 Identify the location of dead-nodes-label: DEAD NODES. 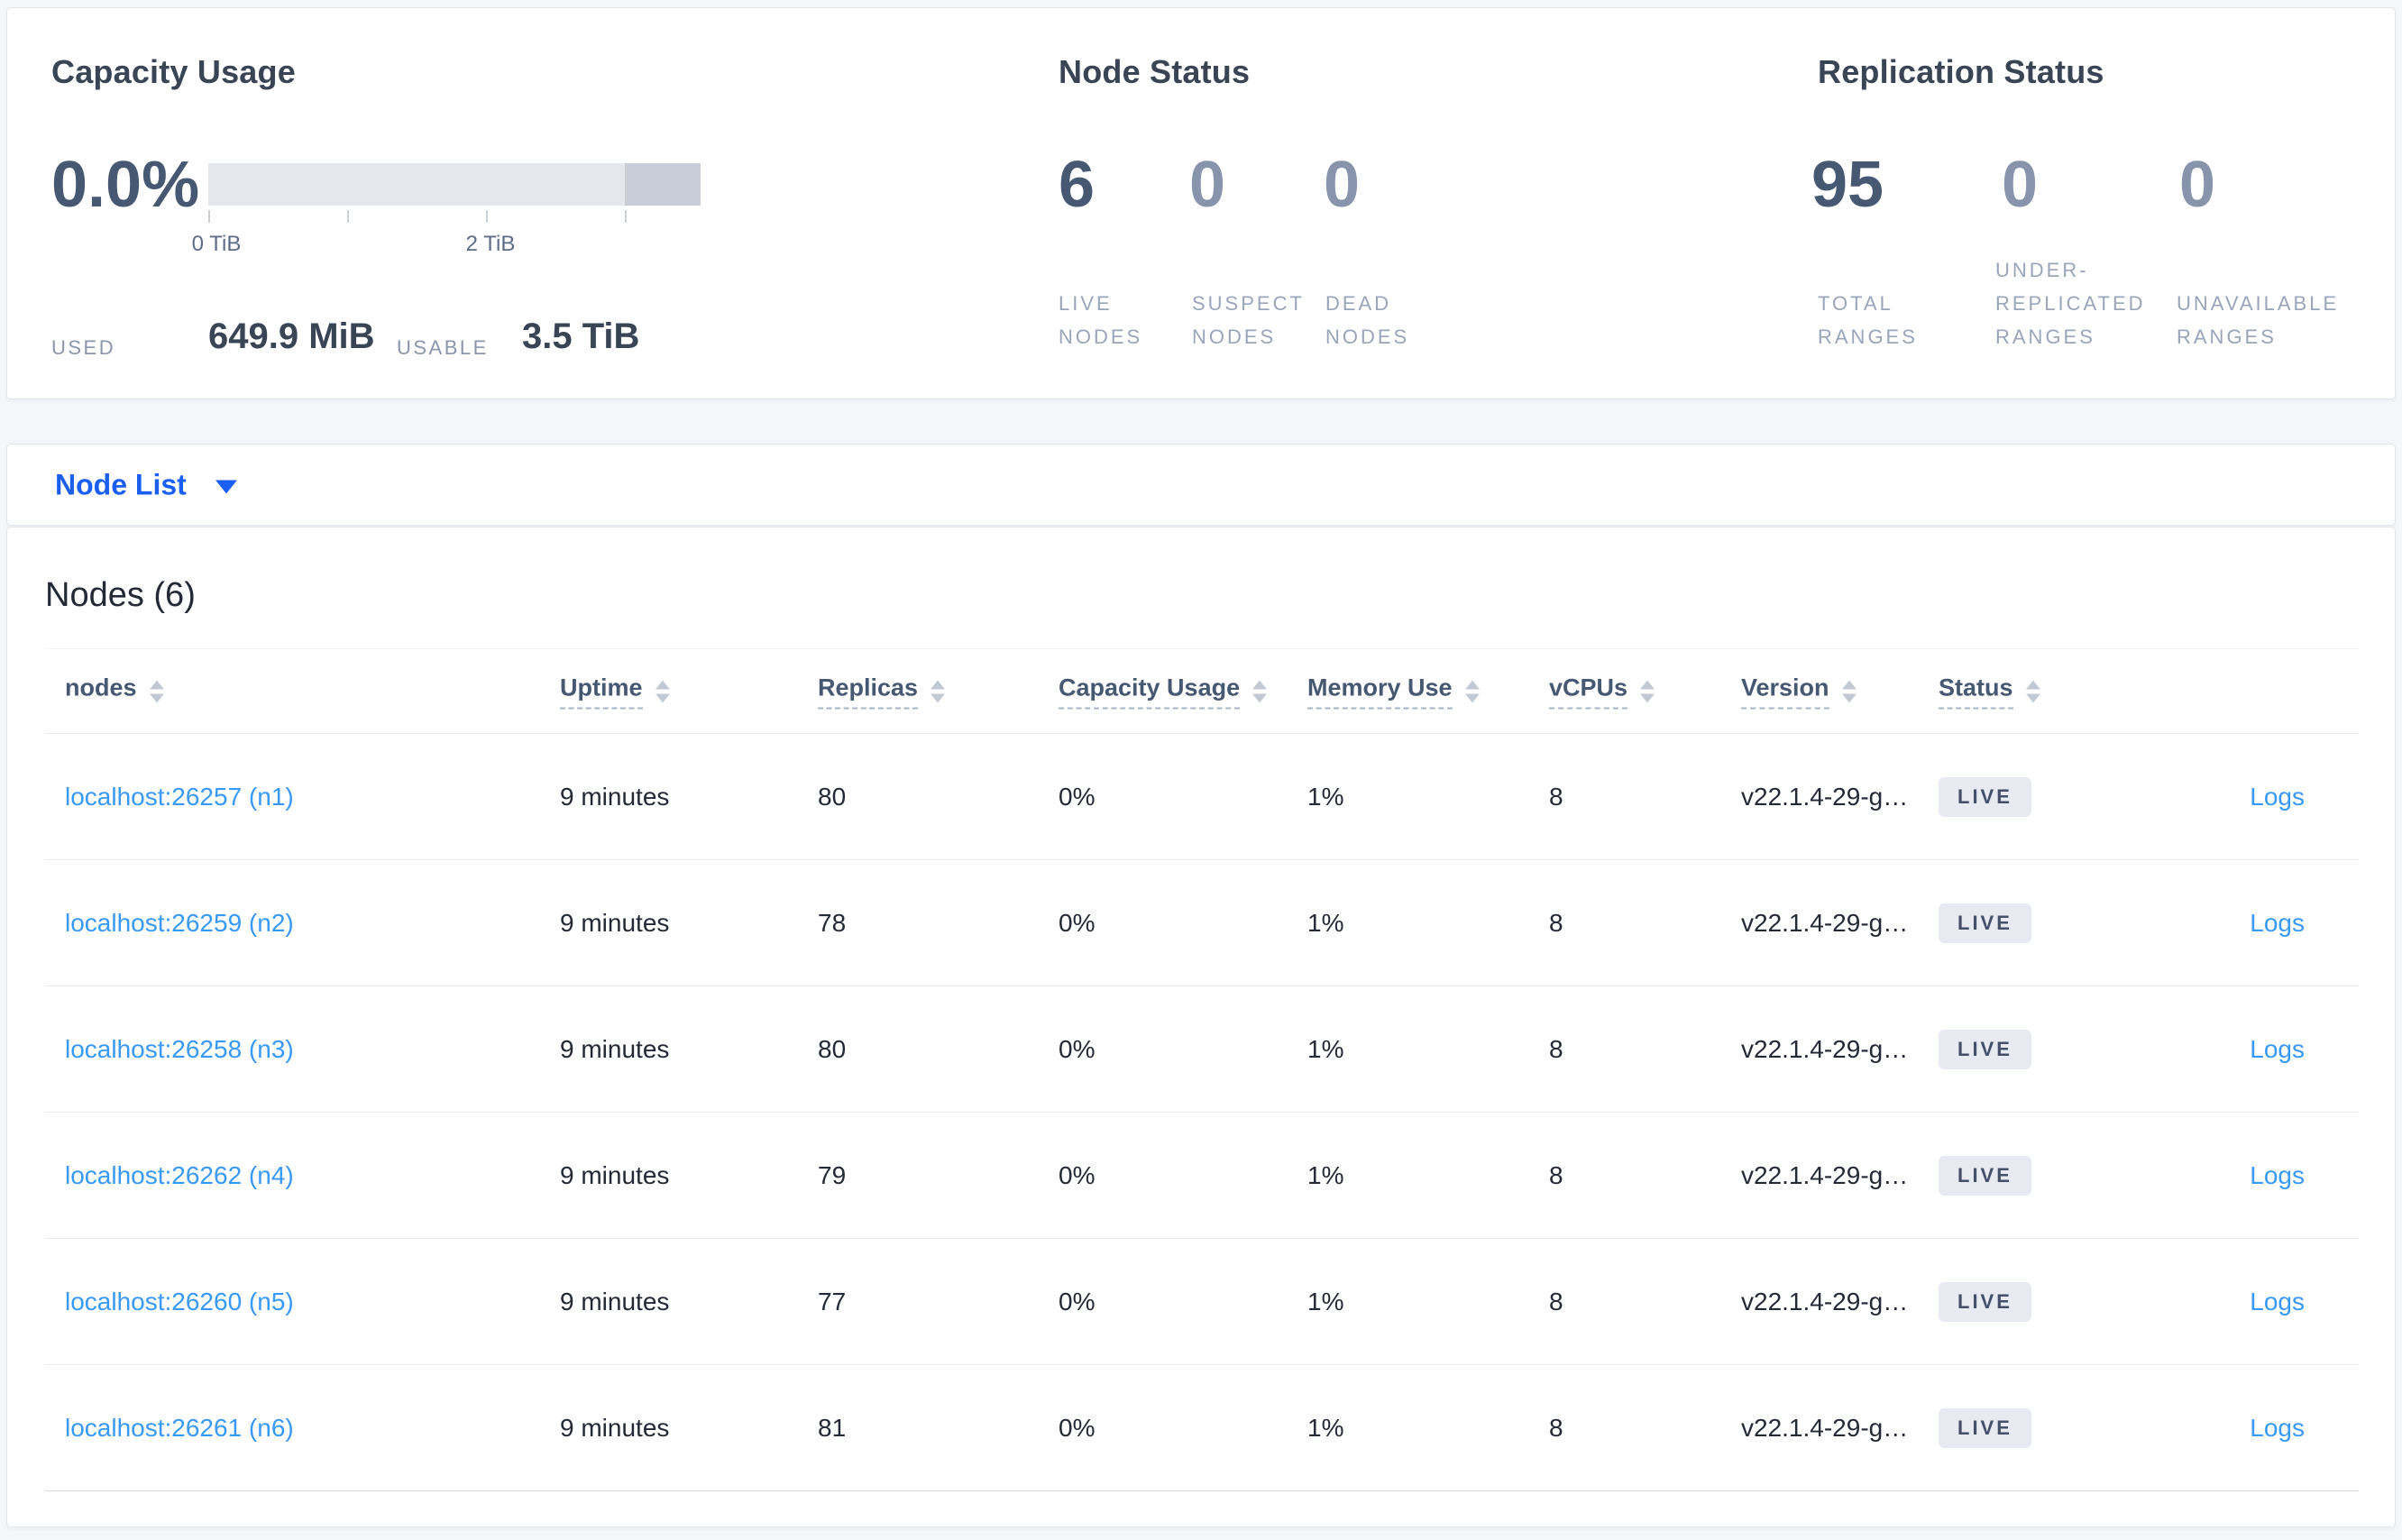
(1367, 320).